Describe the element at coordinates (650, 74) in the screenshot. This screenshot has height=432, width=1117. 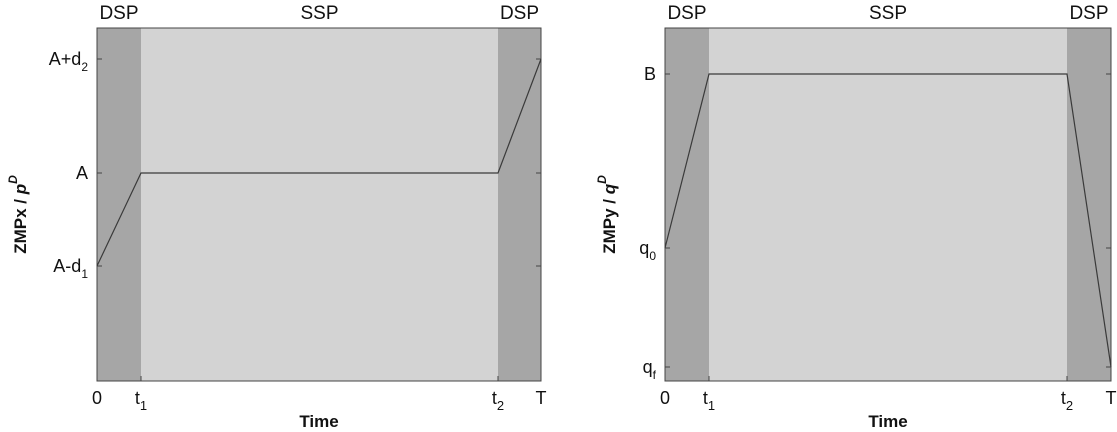
I see `y-tick-label: B` at that location.